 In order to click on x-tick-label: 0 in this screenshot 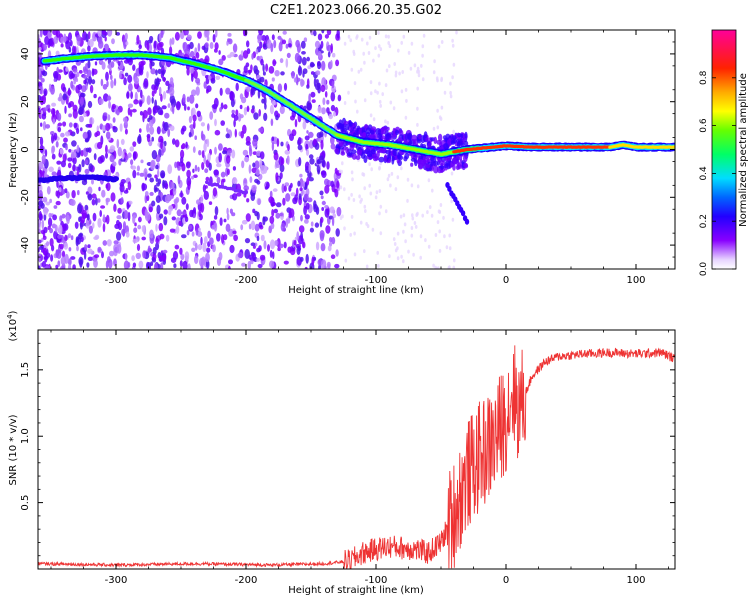, I will do `click(506, 580)`.